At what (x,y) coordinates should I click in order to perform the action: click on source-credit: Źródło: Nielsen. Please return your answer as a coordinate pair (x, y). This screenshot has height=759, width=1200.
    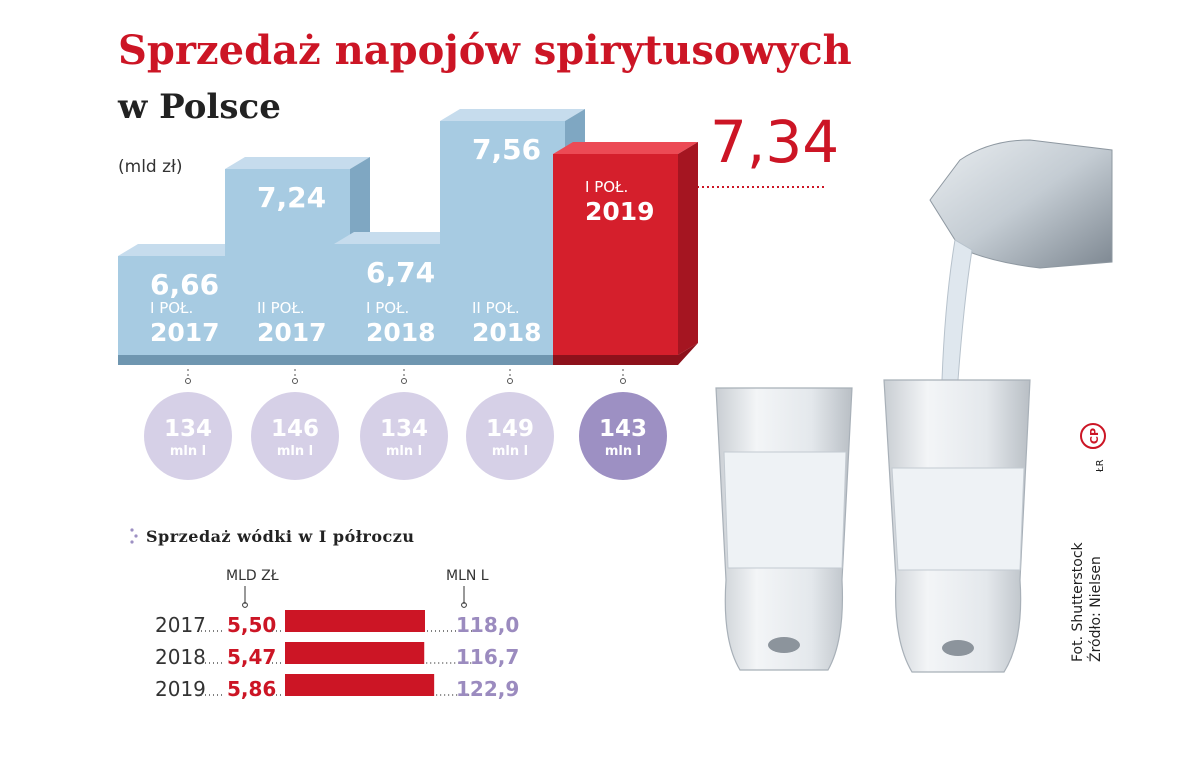
    Looking at the image, I should click on (1095, 609).